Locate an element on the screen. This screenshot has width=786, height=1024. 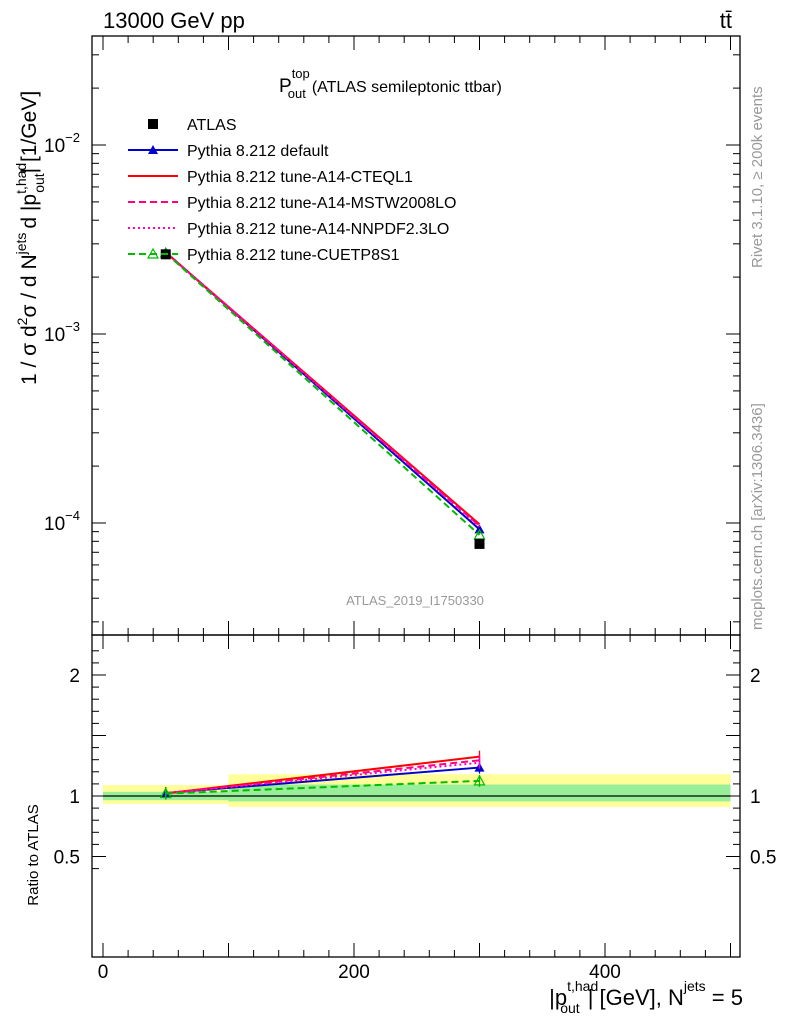
ratio-ylabel: Ratio to ATLAS is located at coordinates (33, 854).